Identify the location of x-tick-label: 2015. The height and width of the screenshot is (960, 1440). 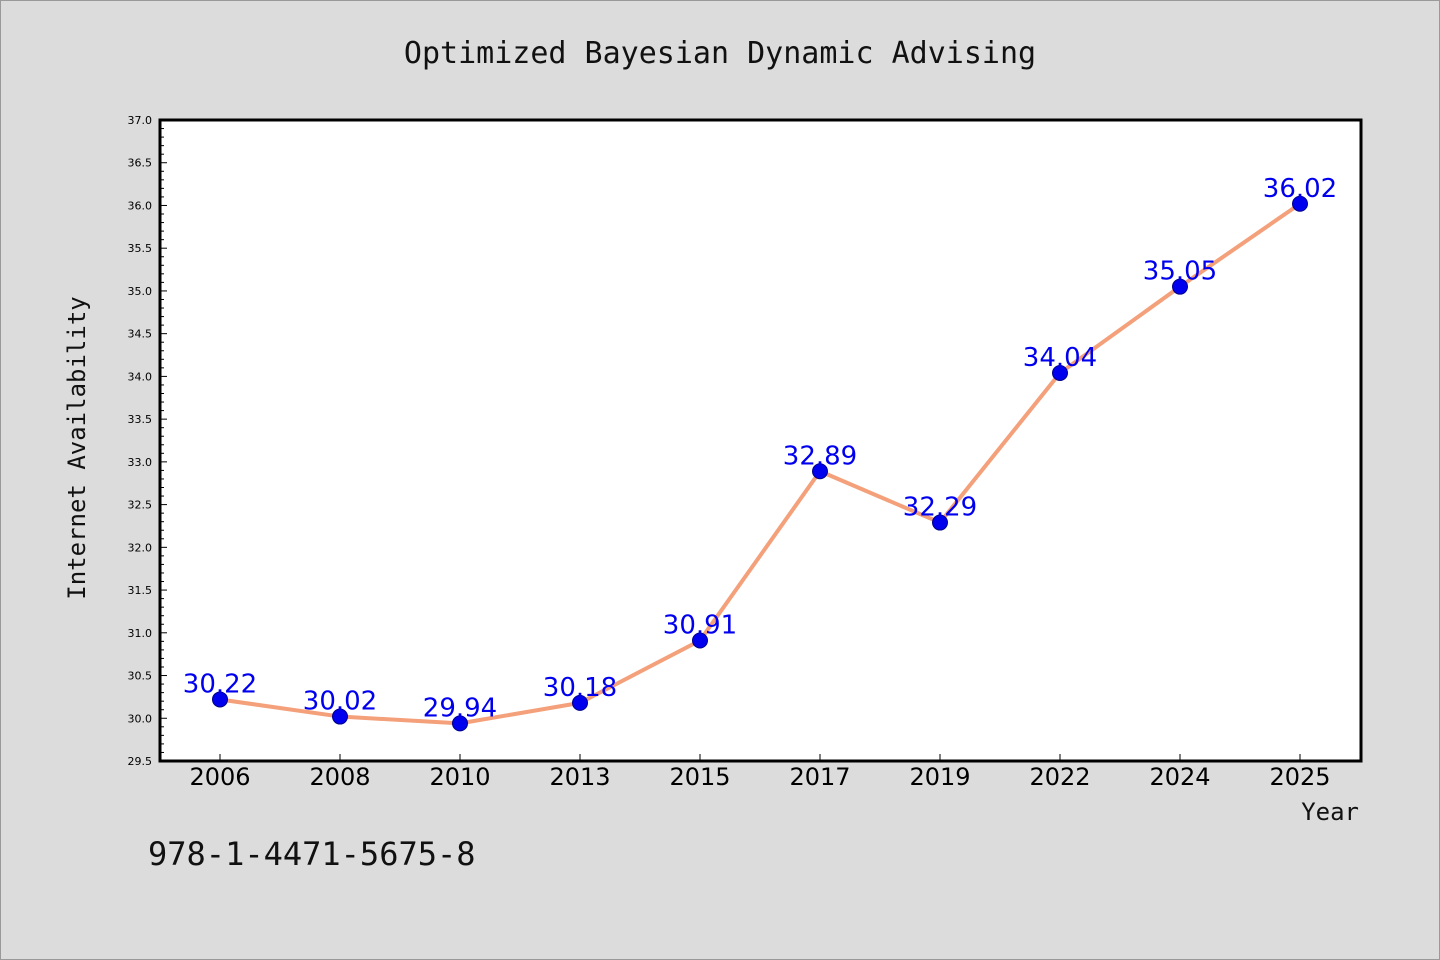
(699, 777).